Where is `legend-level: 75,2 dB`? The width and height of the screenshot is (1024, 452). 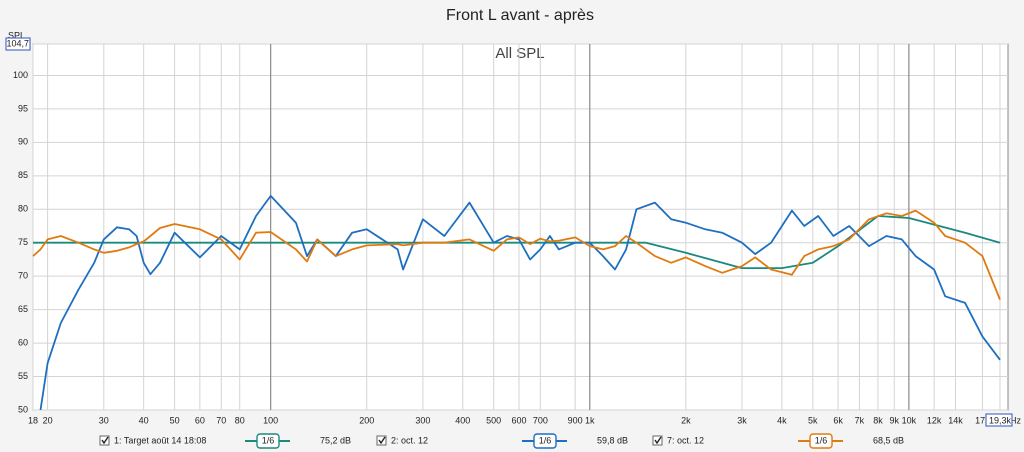
legend-level: 75,2 dB is located at coordinates (335, 440).